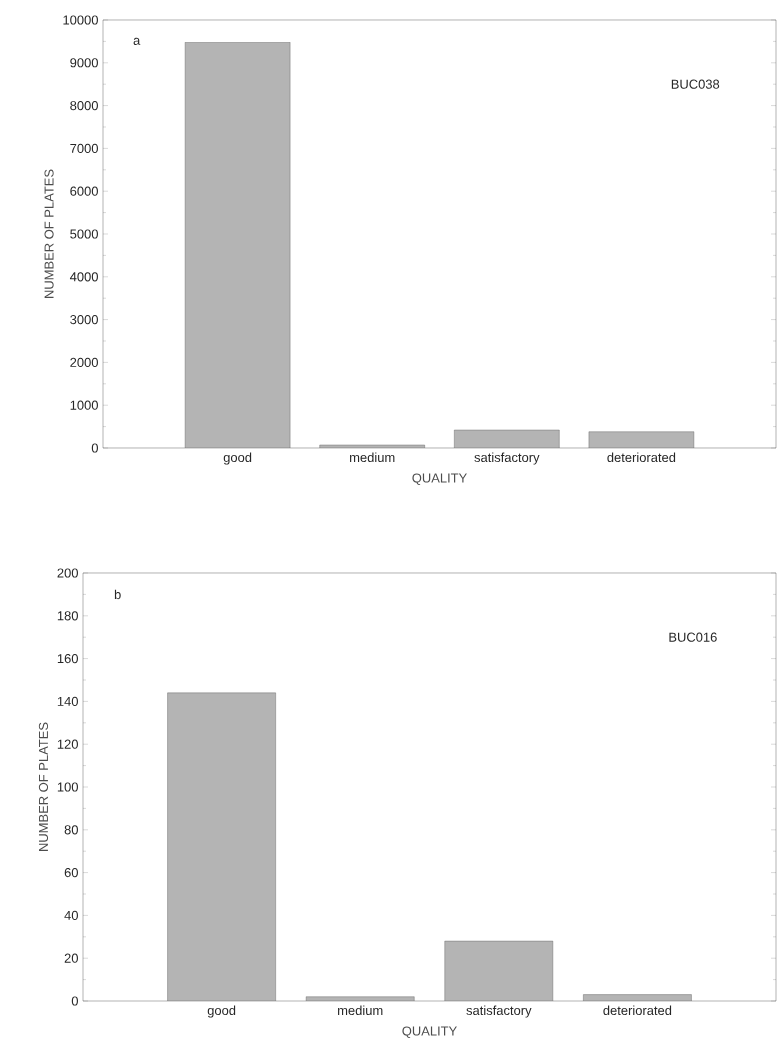 The image size is (779, 1062). I want to click on y-tick-label: 10000, so click(80, 20).